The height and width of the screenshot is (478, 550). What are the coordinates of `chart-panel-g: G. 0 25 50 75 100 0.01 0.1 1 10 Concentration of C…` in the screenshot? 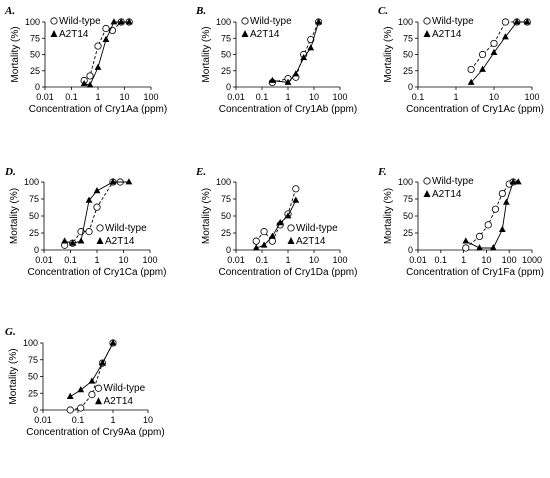 It's located at (85, 382).